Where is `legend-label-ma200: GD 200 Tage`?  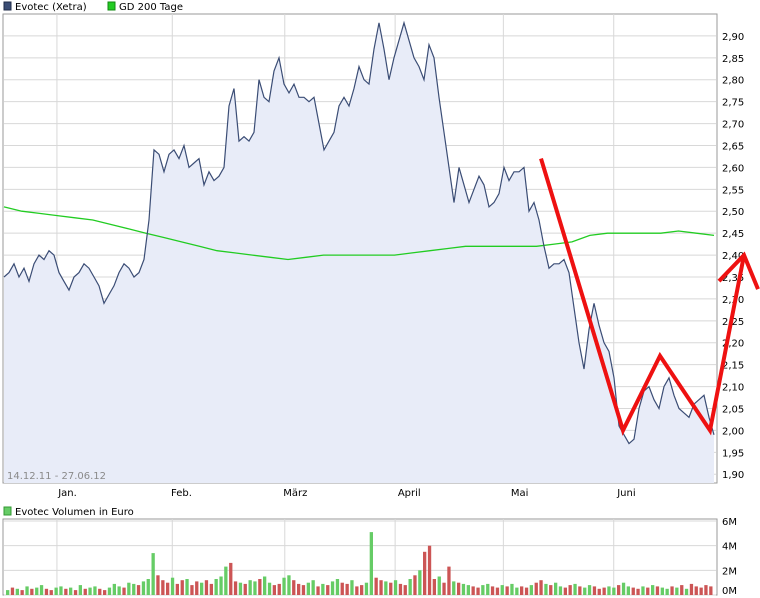 legend-label-ma200: GD 200 Tage is located at coordinates (151, 7).